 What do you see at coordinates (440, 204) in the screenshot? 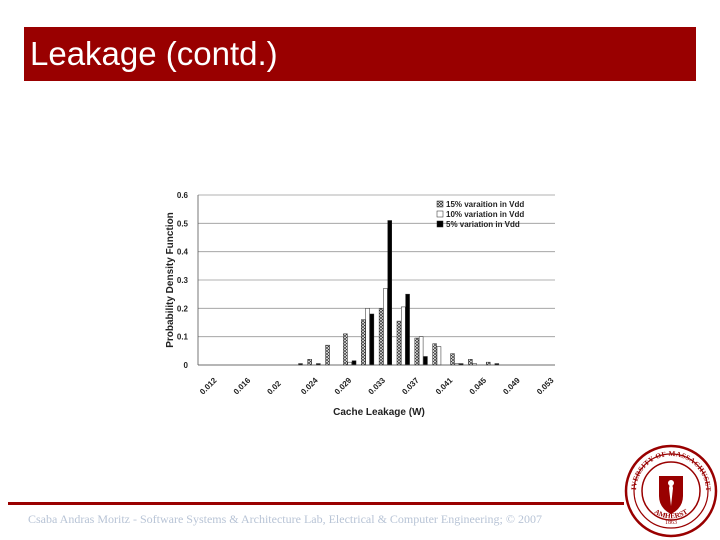
I see `legend-swatch-hatch` at bounding box center [440, 204].